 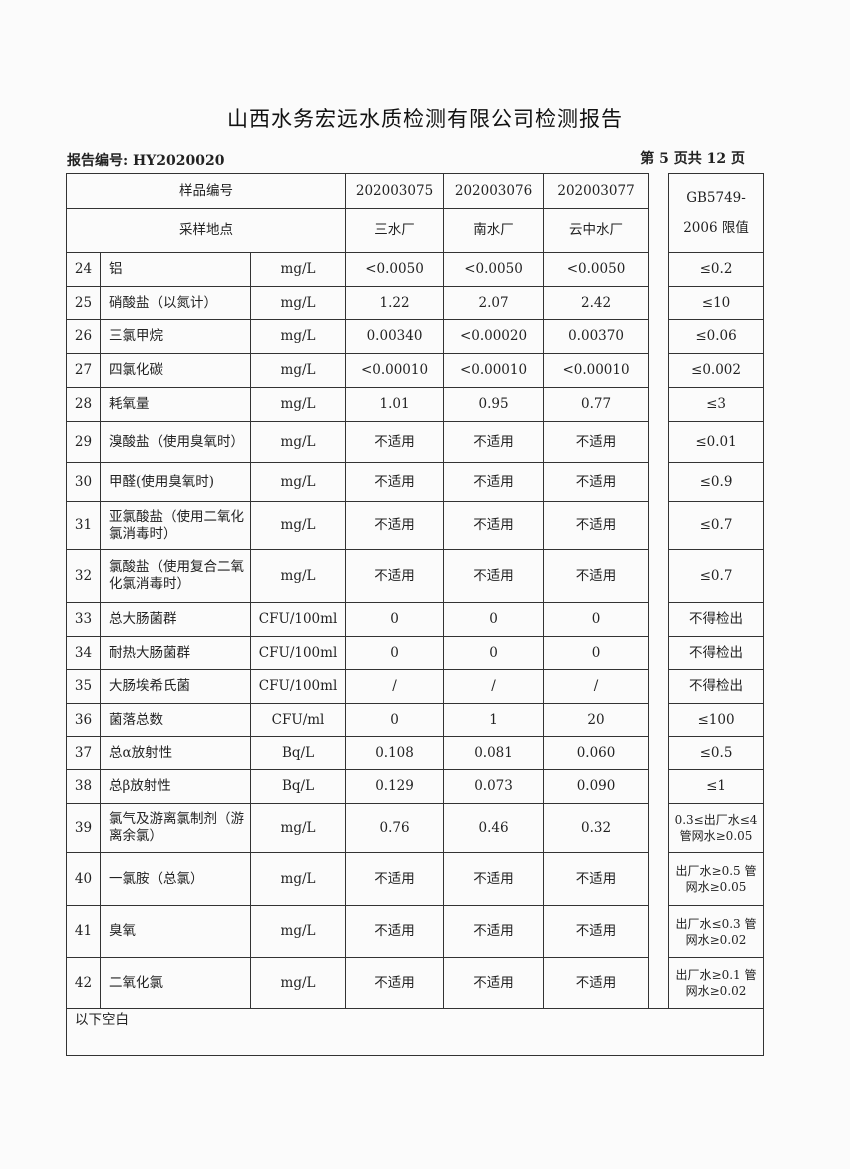 I want to click on item-name: 总大肠菌群, so click(x=175, y=619).